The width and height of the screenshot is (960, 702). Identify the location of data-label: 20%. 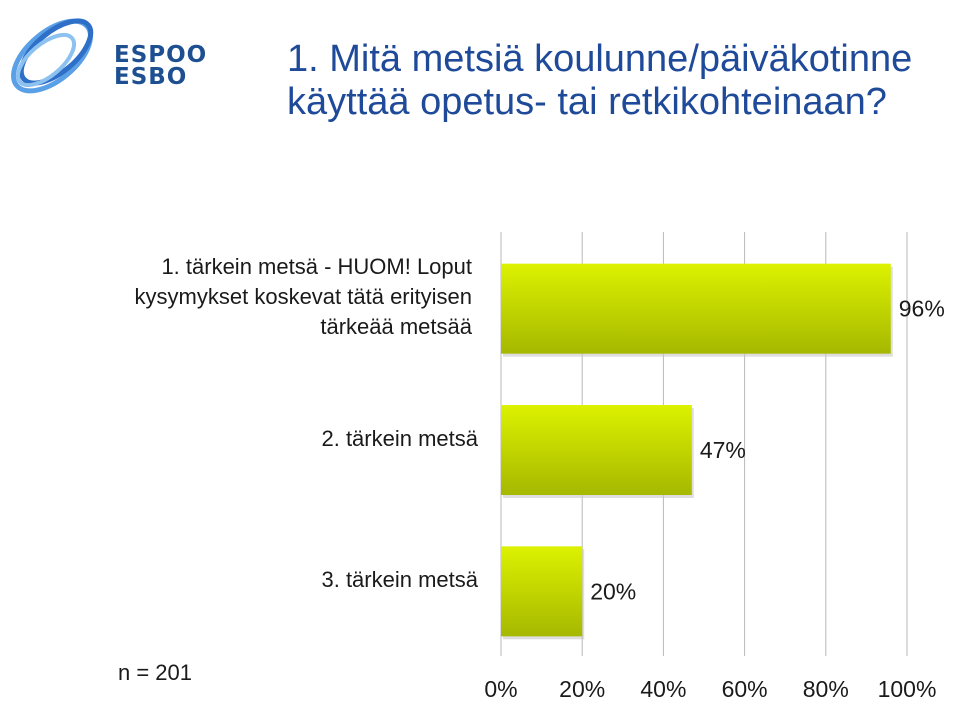
(613, 591).